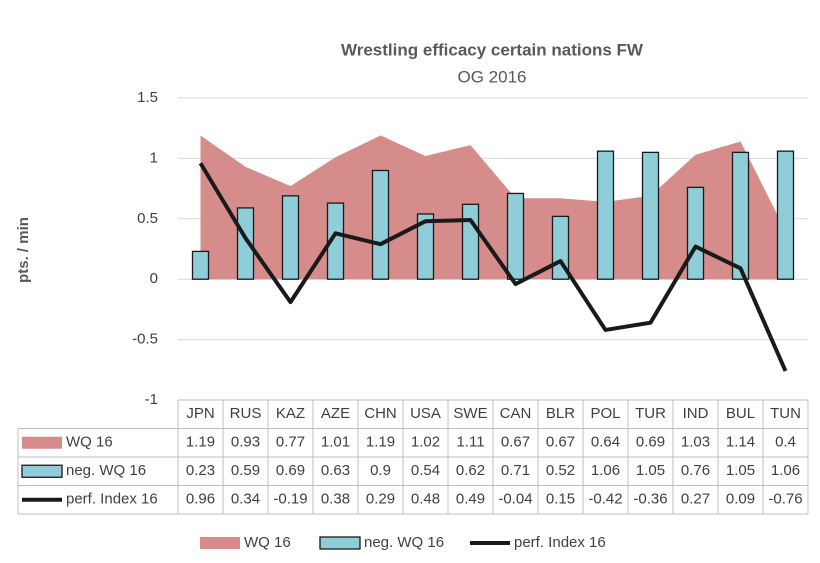 The image size is (820, 563). What do you see at coordinates (335, 413) in the screenshot?
I see `x-tick-label: AZE` at bounding box center [335, 413].